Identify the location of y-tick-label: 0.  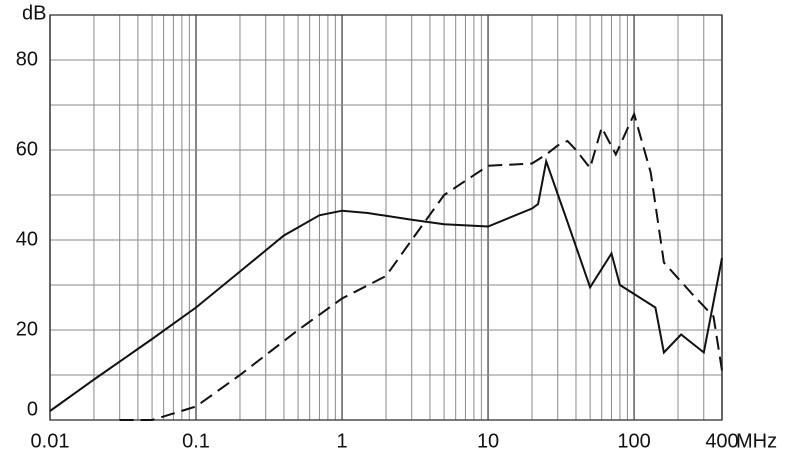
(32, 409).